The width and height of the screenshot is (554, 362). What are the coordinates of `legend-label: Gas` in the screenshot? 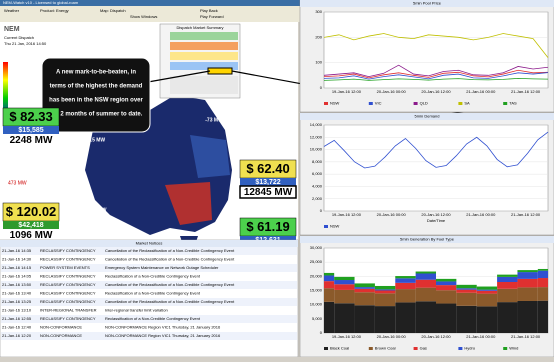 It's located at (423, 348).